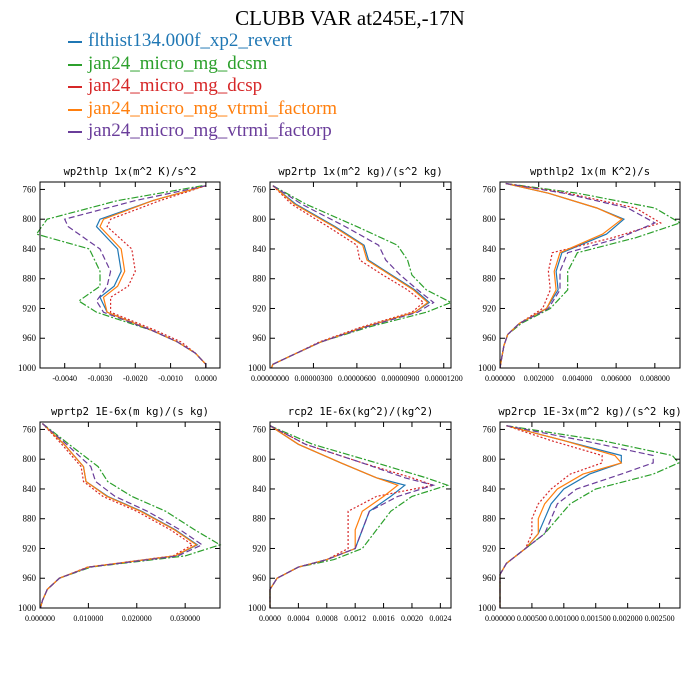  What do you see at coordinates (596, 618) in the screenshot?
I see `x-tick-label: 0.001500` at bounding box center [596, 618].